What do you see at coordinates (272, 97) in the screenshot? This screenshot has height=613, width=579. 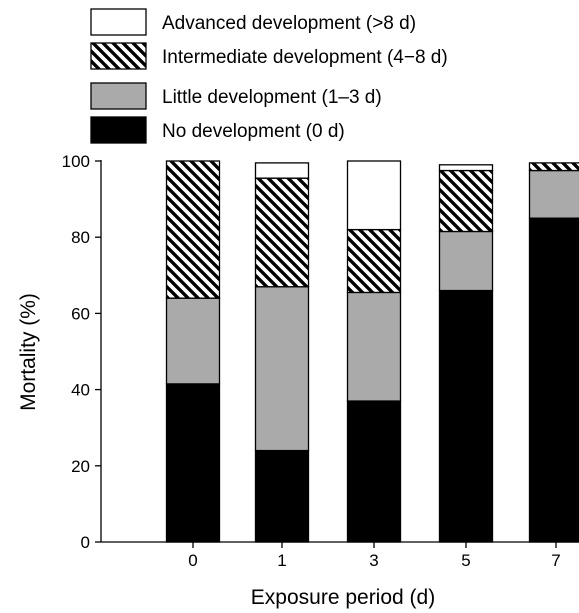 I see `legend-label-series-1: Little development (1–3 d)` at bounding box center [272, 97].